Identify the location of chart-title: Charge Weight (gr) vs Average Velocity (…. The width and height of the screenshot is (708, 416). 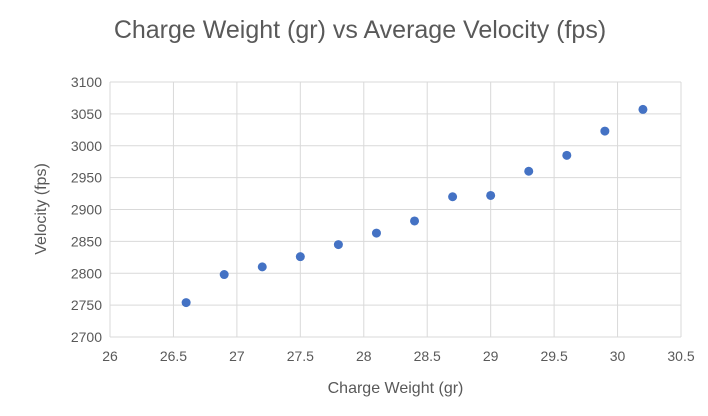
(360, 30).